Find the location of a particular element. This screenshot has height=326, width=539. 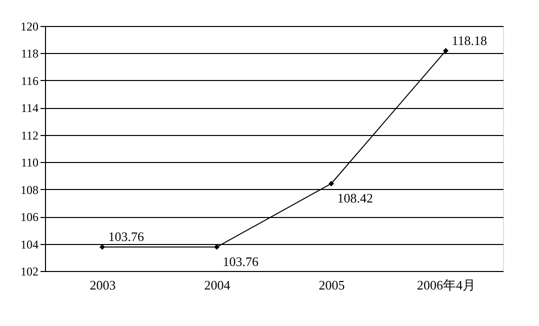

y-tick-label: 104 is located at coordinates (29, 244).